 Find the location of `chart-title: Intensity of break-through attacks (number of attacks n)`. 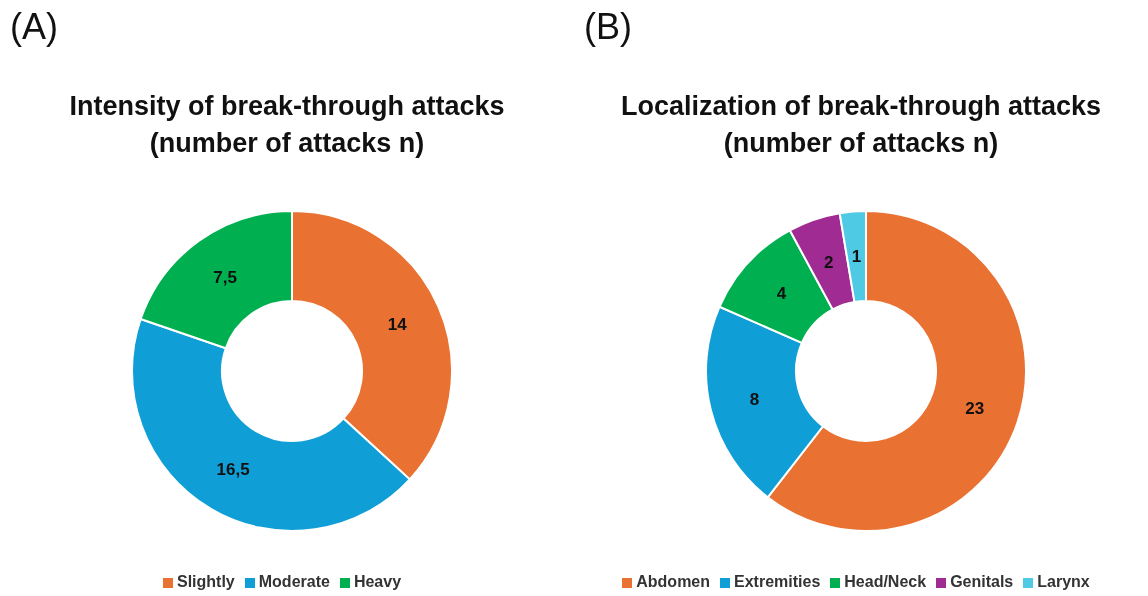

chart-title: Intensity of break-through attacks (number of attacks n) is located at coordinates (287, 125).